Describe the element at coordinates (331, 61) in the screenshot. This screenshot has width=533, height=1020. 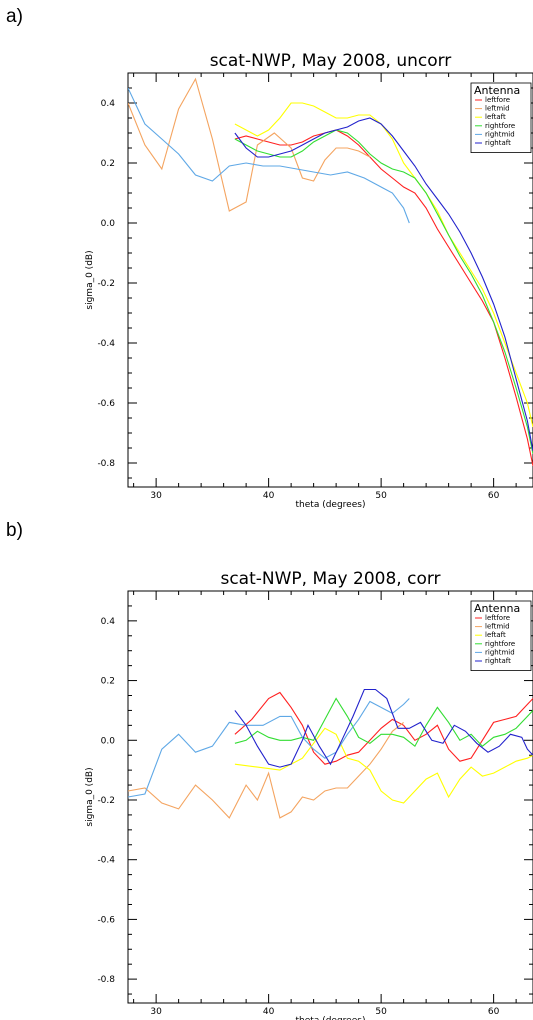
I see `chart-title: scat-NWP, May 2008, uncorr` at that location.